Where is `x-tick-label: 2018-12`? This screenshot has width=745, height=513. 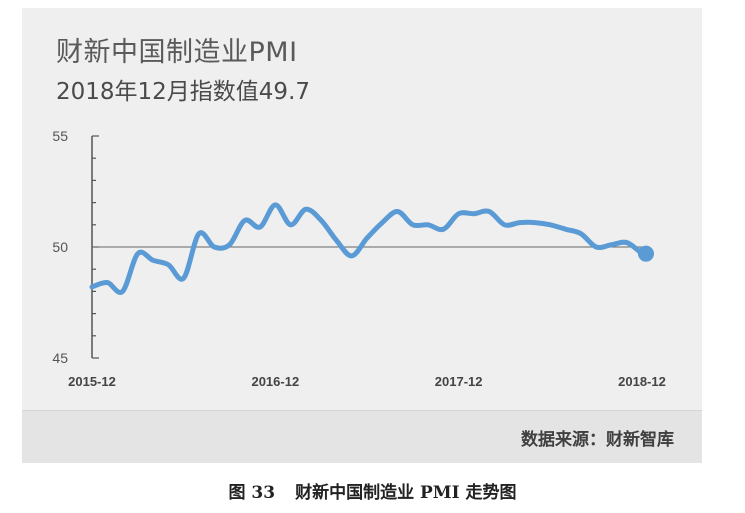 x-tick-label: 2018-12 is located at coordinates (642, 381).